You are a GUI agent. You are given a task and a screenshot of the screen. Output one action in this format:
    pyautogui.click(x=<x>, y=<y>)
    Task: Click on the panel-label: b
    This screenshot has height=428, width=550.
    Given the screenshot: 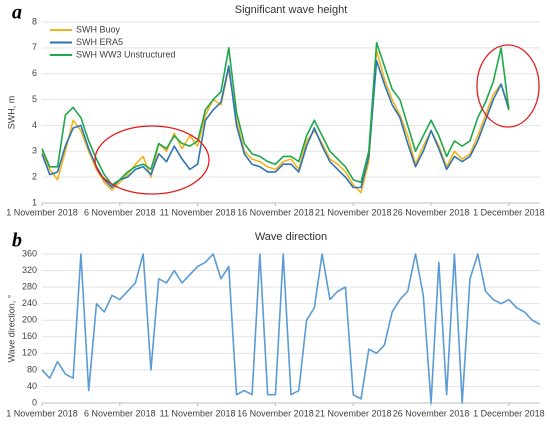 What is the action you would take?
    pyautogui.click(x=17, y=241)
    